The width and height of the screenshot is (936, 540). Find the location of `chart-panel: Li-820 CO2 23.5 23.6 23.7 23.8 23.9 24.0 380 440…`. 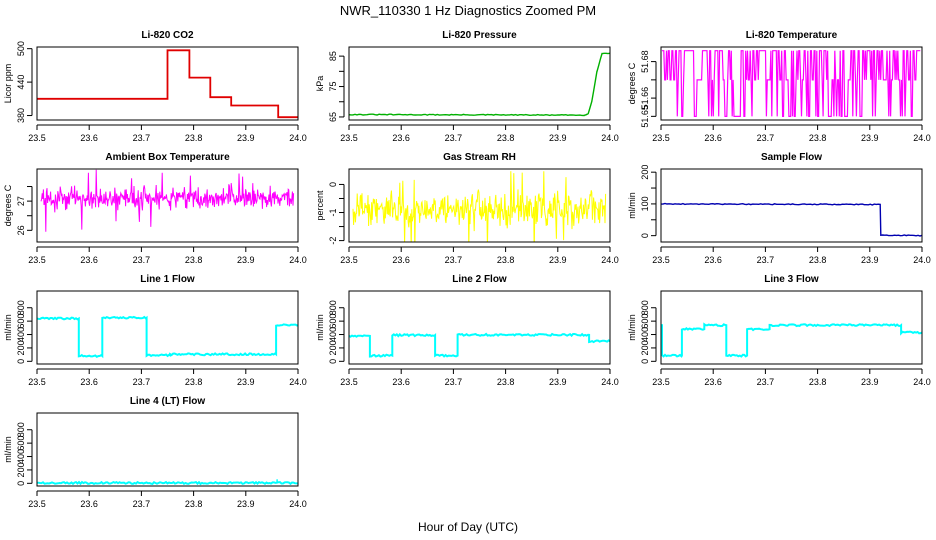

chart-panel: Li-820 CO2 23.5 23.6 23.7 23.8 23.9 24.0 380 440… is located at coordinates (155, 86).